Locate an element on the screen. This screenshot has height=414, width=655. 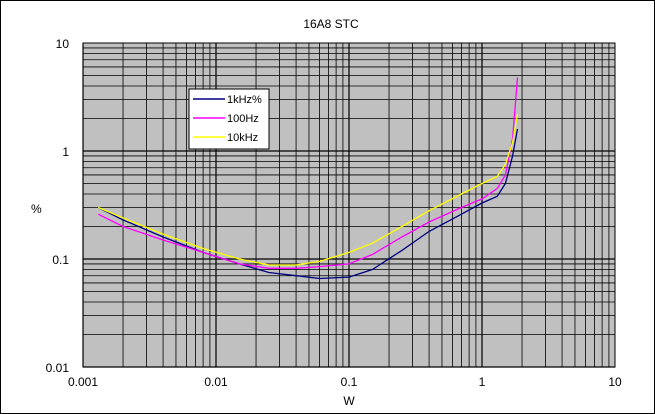
y-tick-label: 10 is located at coordinates (63, 44).